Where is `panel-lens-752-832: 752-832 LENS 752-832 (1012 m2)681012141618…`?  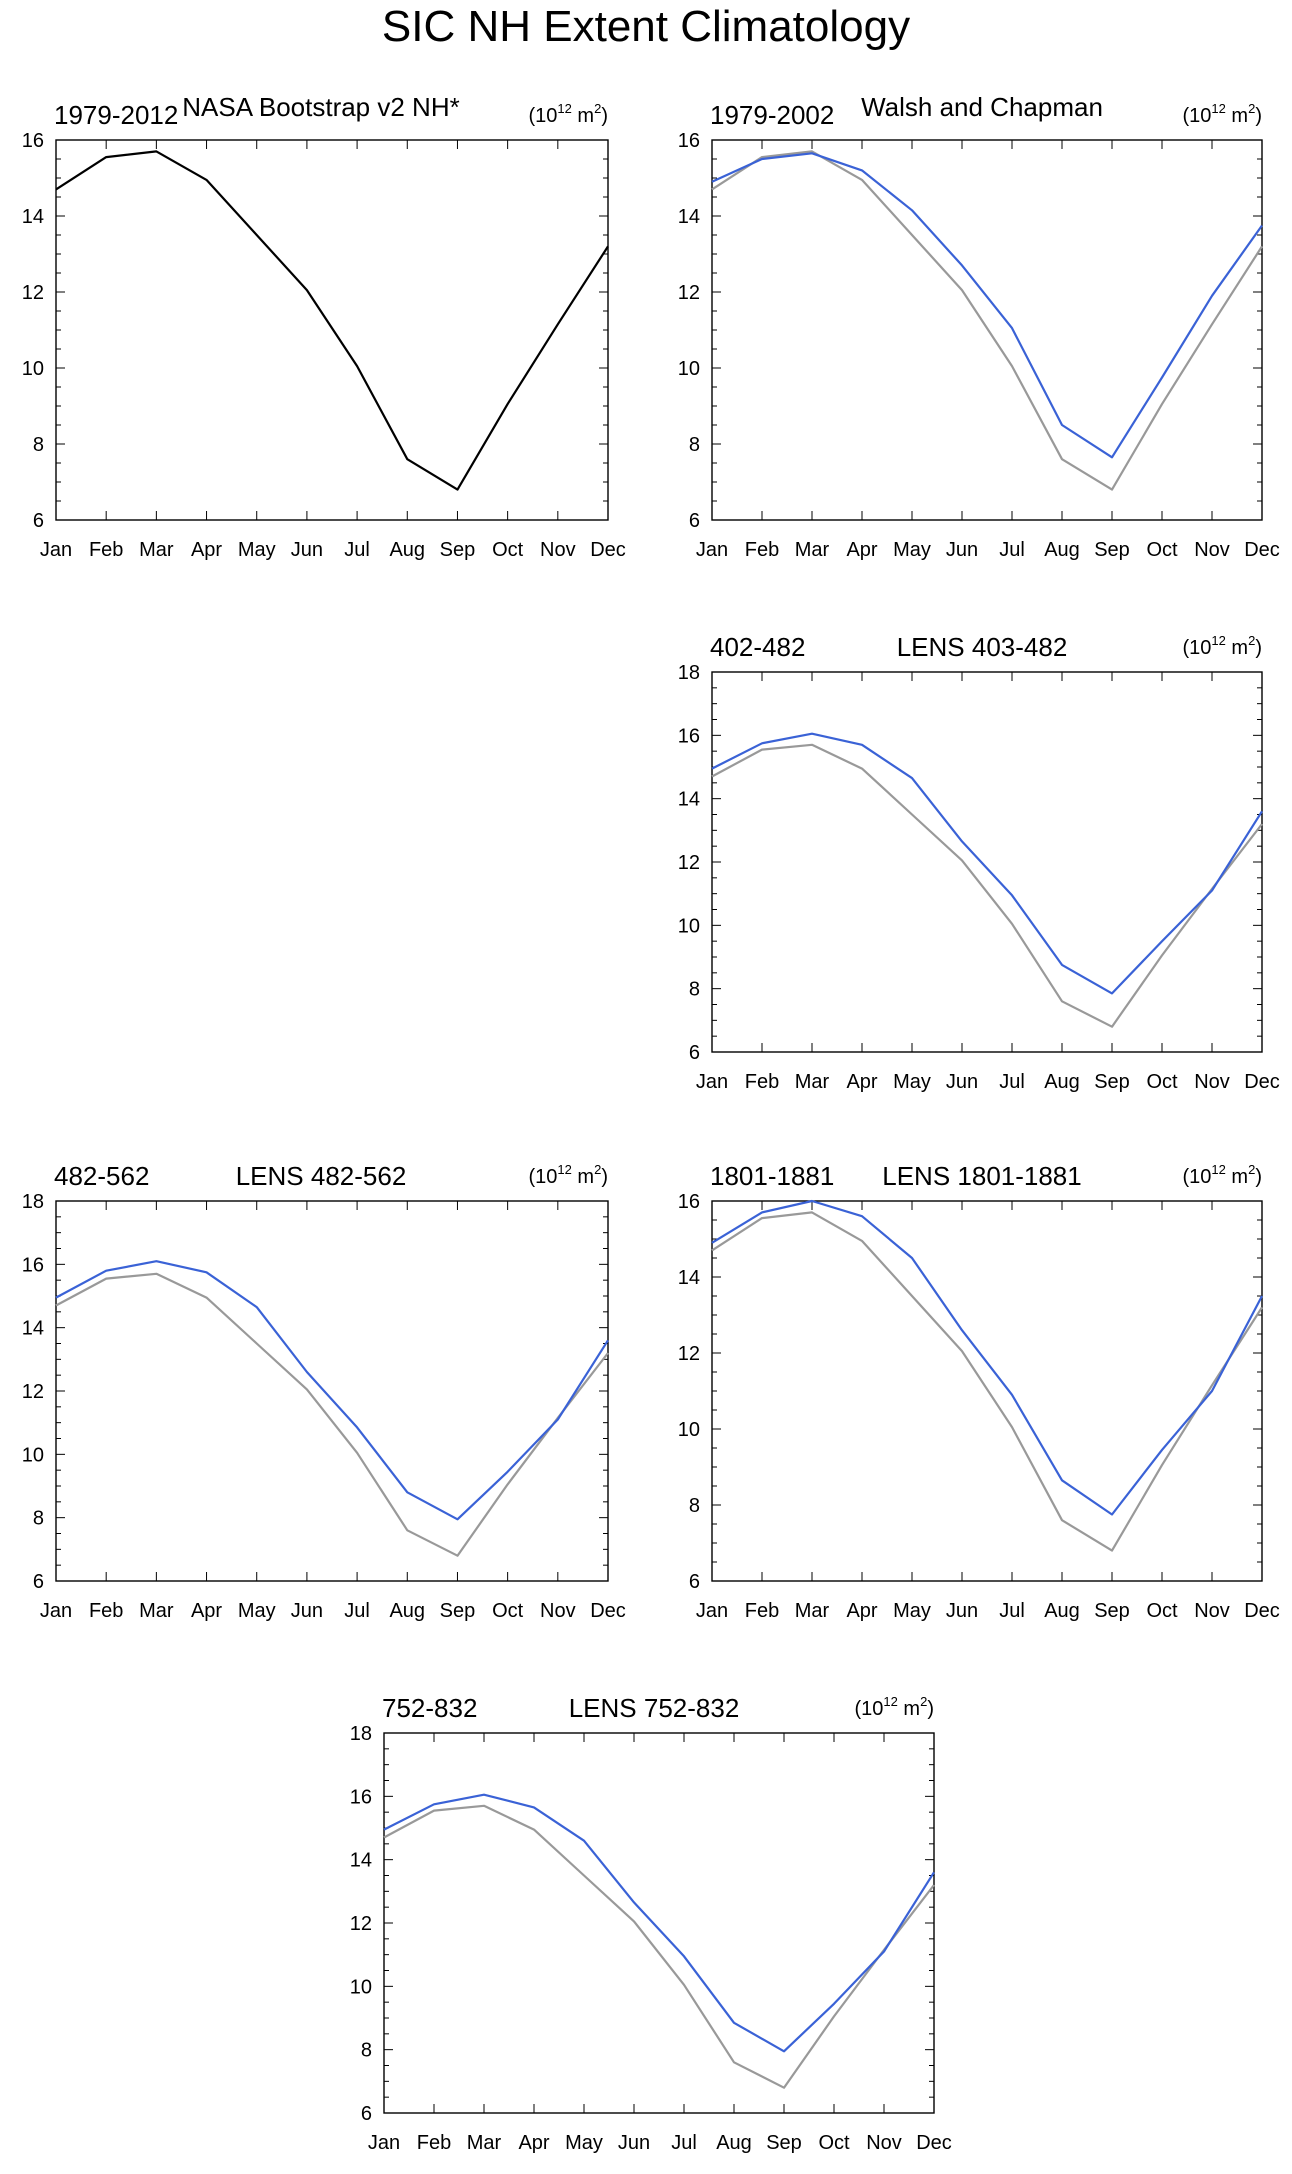 panel-lens-752-832: 752-832 LENS 752-832 (1012 m2)681012141618… is located at coordinates (651, 1923).